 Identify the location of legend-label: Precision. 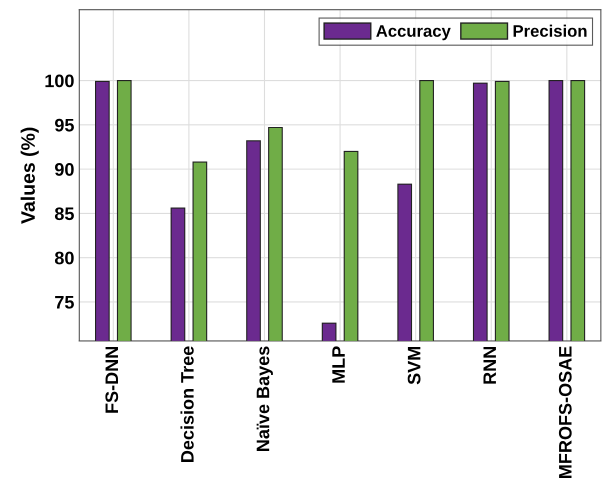
(550, 30).